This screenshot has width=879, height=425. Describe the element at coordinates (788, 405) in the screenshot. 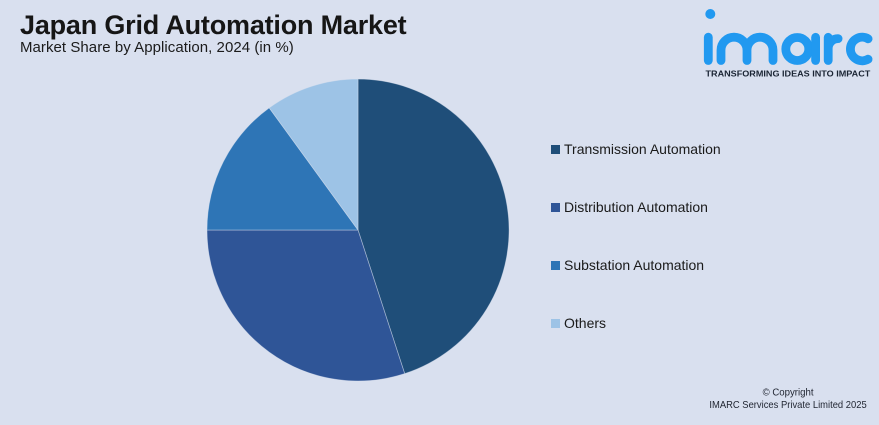

I see `svg-text:IMARC Services Private Limited: IMARC Services Private Limited 2025` at that location.